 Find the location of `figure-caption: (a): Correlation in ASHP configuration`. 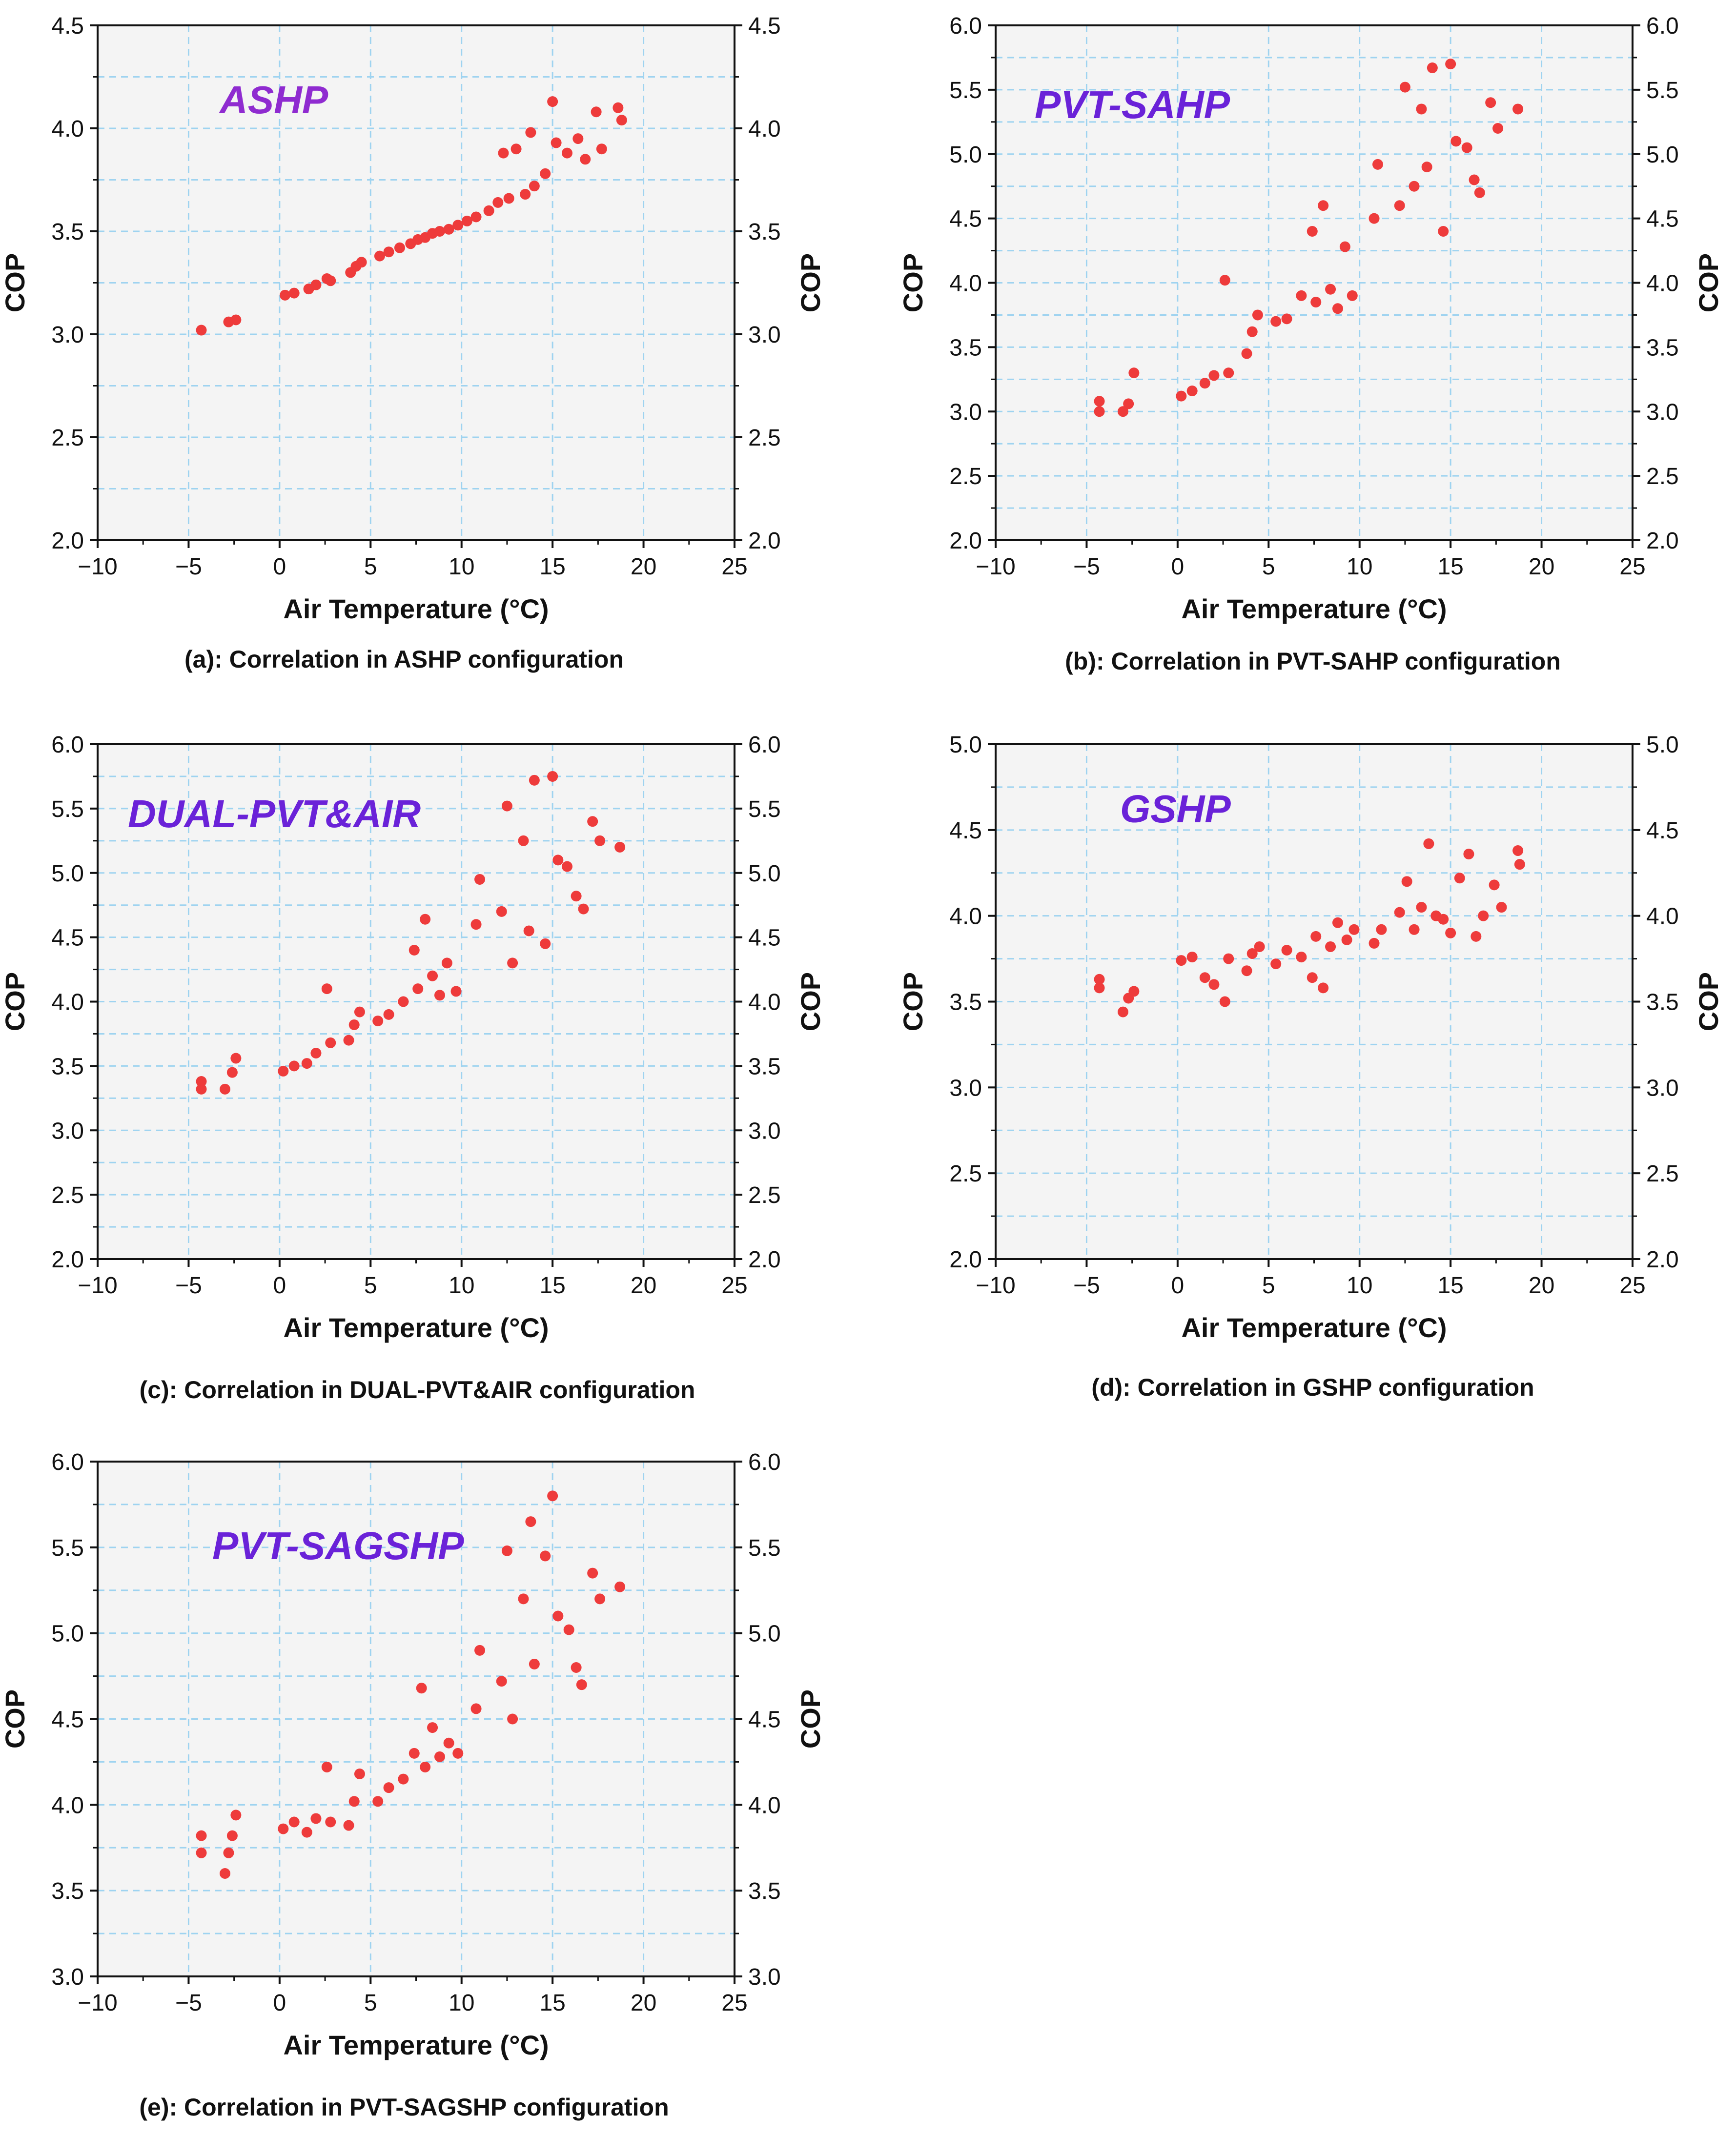

figure-caption: (a): Correlation in ASHP configuration is located at coordinates (404, 659).